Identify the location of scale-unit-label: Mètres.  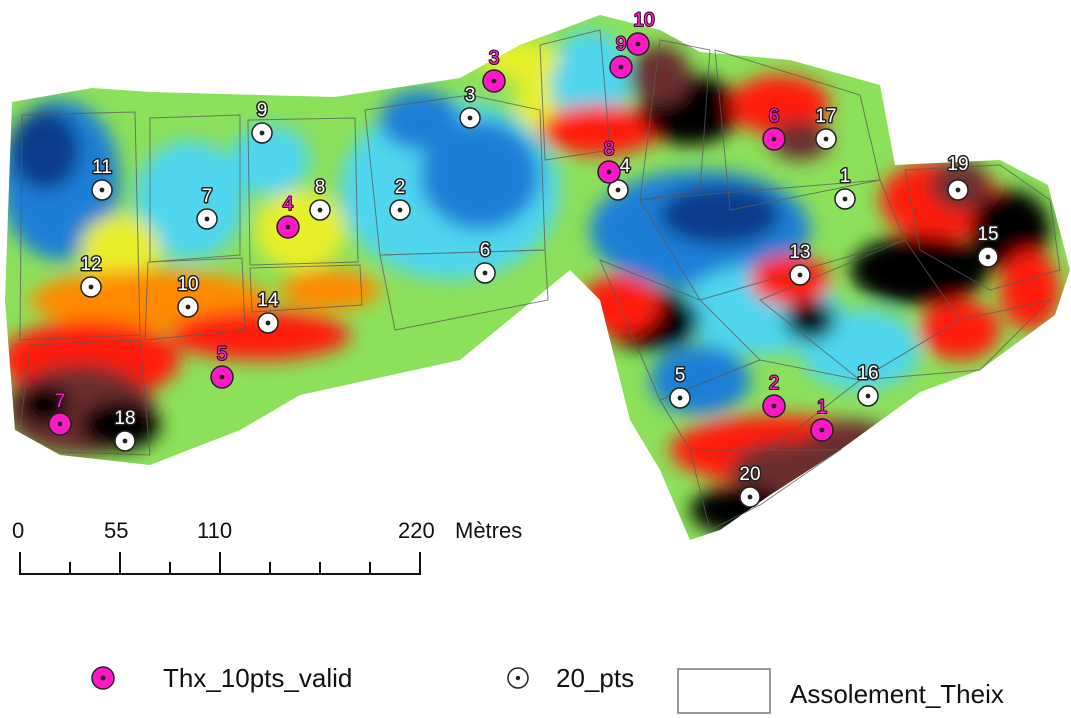
(488, 530).